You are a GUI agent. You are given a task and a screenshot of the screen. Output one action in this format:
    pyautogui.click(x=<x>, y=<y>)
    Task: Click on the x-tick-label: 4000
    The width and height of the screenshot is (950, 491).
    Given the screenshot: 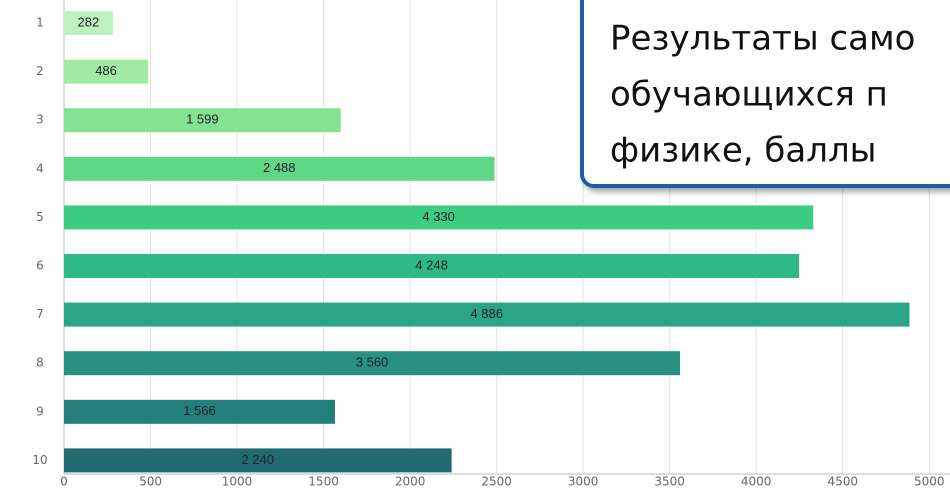 What is the action you would take?
    pyautogui.click(x=756, y=482)
    